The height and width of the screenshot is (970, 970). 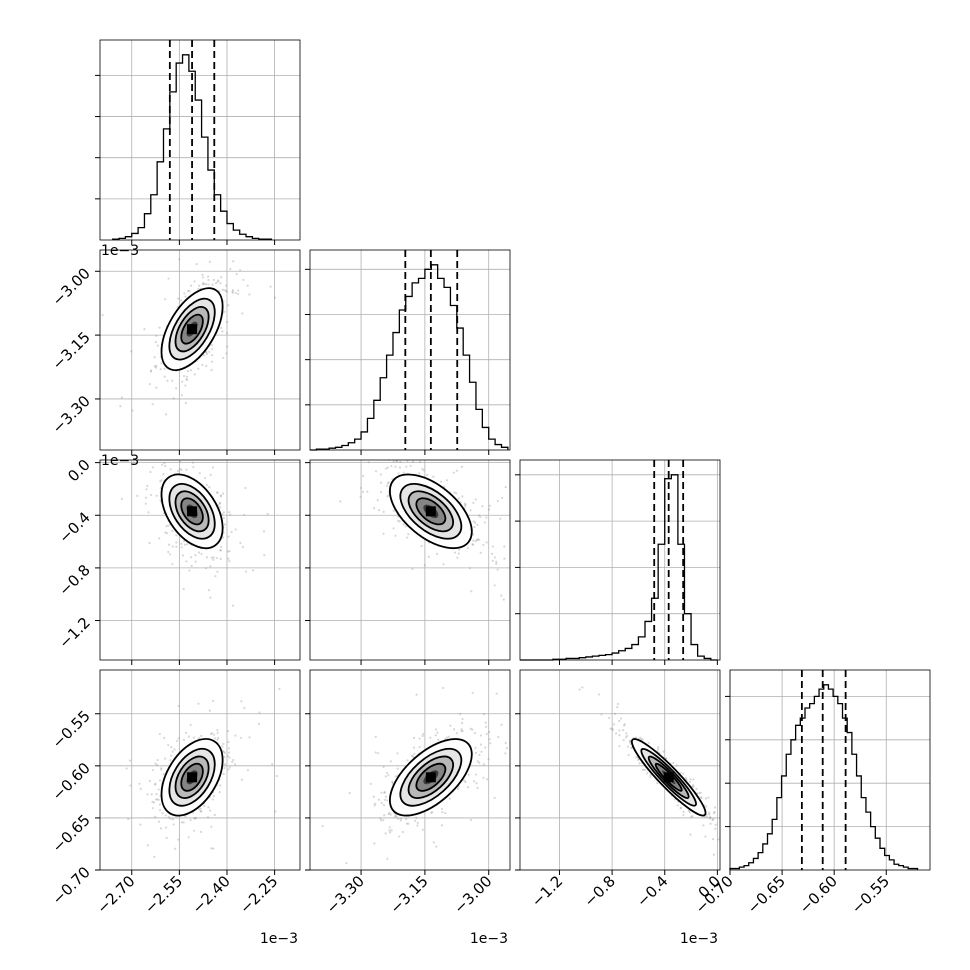 I want to click on scatter-panel-2-0: −1.2 −0.8 −0.4 0.0 1e−3, so click(x=178, y=558).